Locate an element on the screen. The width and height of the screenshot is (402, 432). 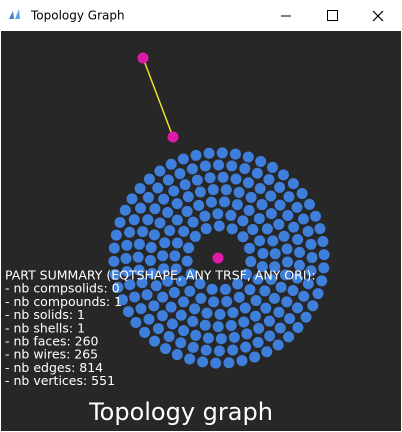
app-icon is located at coordinates (14, 14).